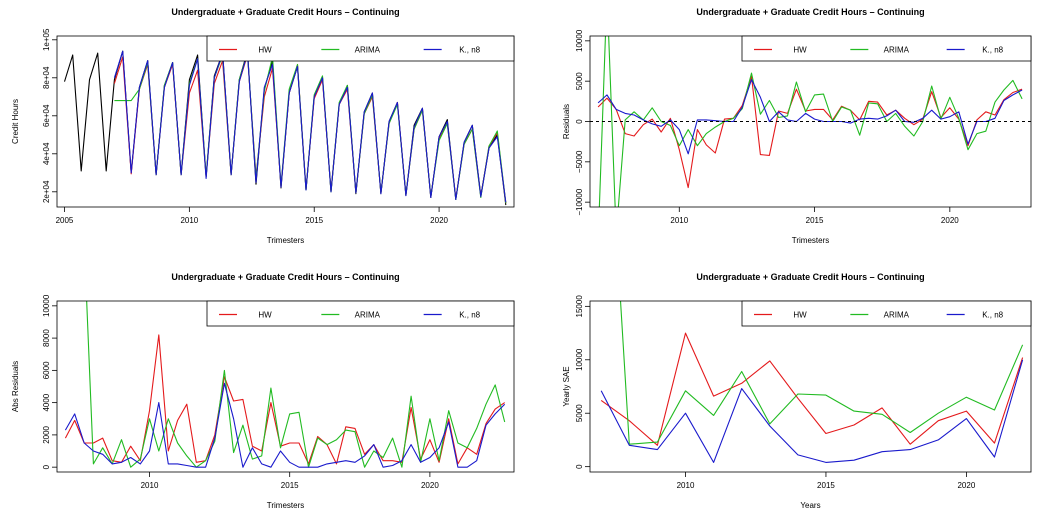 The width and height of the screenshot is (1038, 520). Describe the element at coordinates (65, 220) in the screenshot. I see `x-tick-label: 2005` at that location.